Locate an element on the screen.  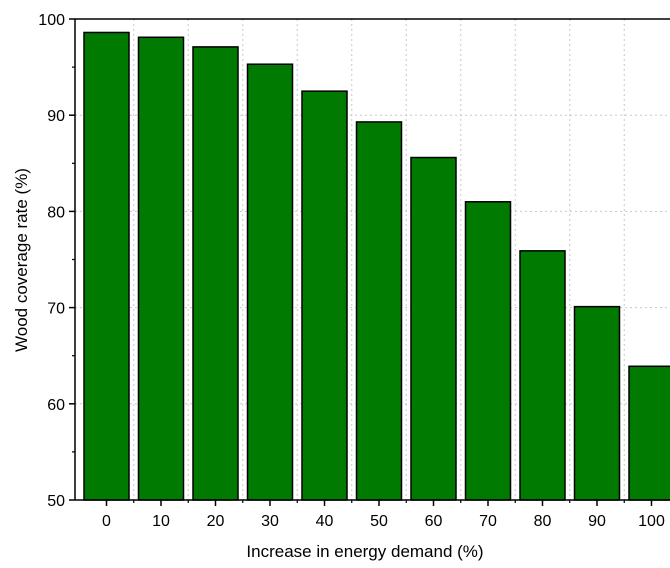
y-axis-title: Wood coverage rate (%) is located at coordinates (21, 260).